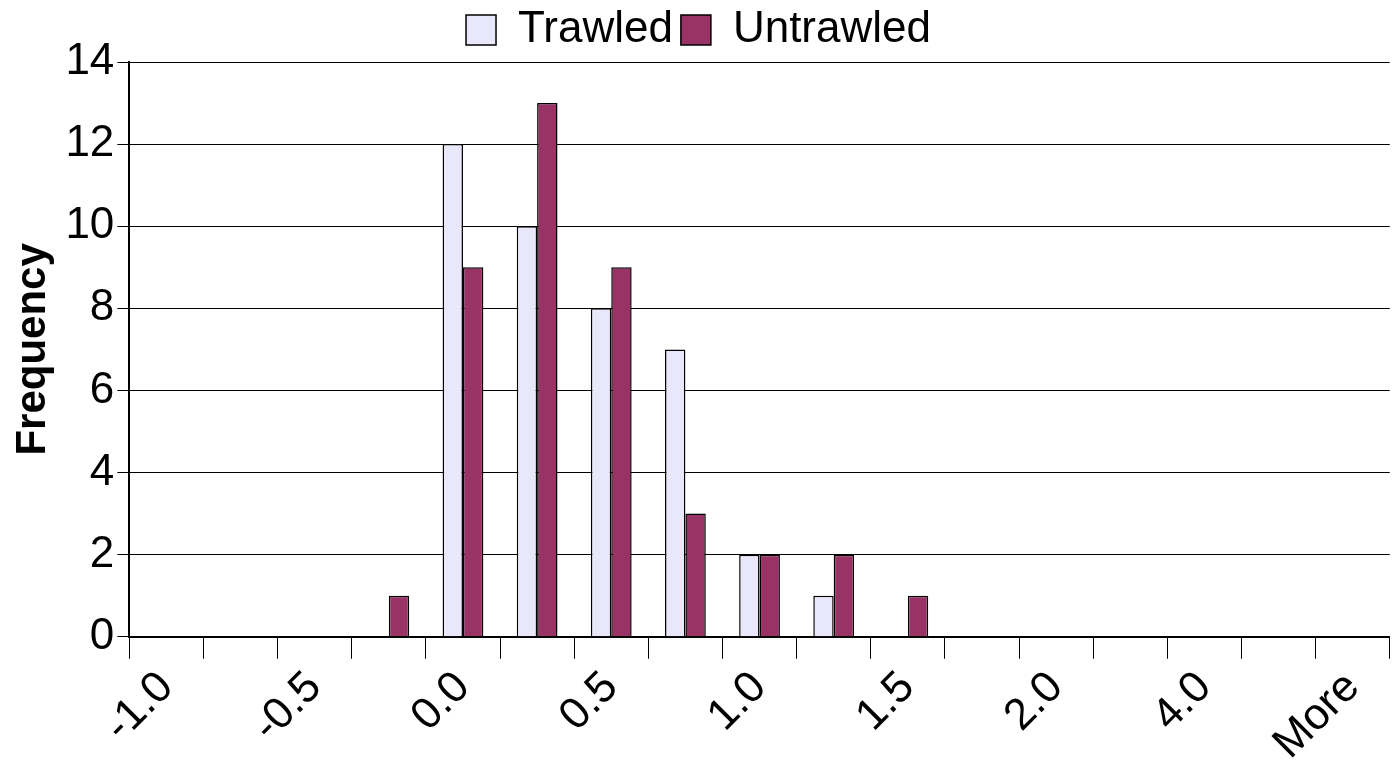 The width and height of the screenshot is (1393, 773). What do you see at coordinates (102, 305) in the screenshot?
I see `y-tick-label: 8` at bounding box center [102, 305].